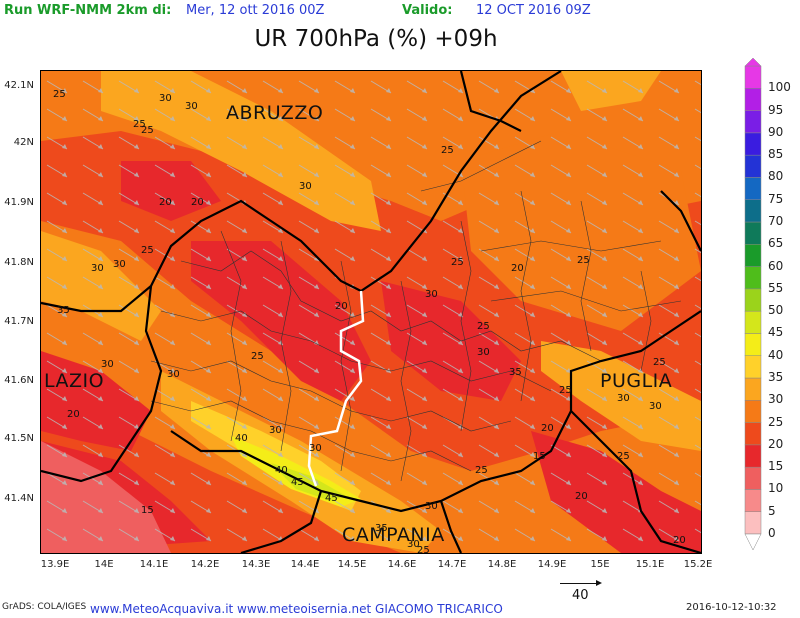 The height and width of the screenshot is (618, 800). What do you see at coordinates (19, 85) in the screenshot?
I see `y-tick: 42.1N` at bounding box center [19, 85].